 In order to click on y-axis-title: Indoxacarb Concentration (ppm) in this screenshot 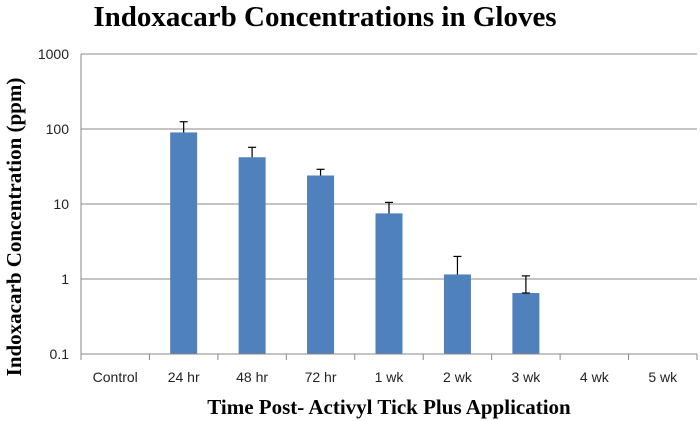, I will do `click(14, 227)`.